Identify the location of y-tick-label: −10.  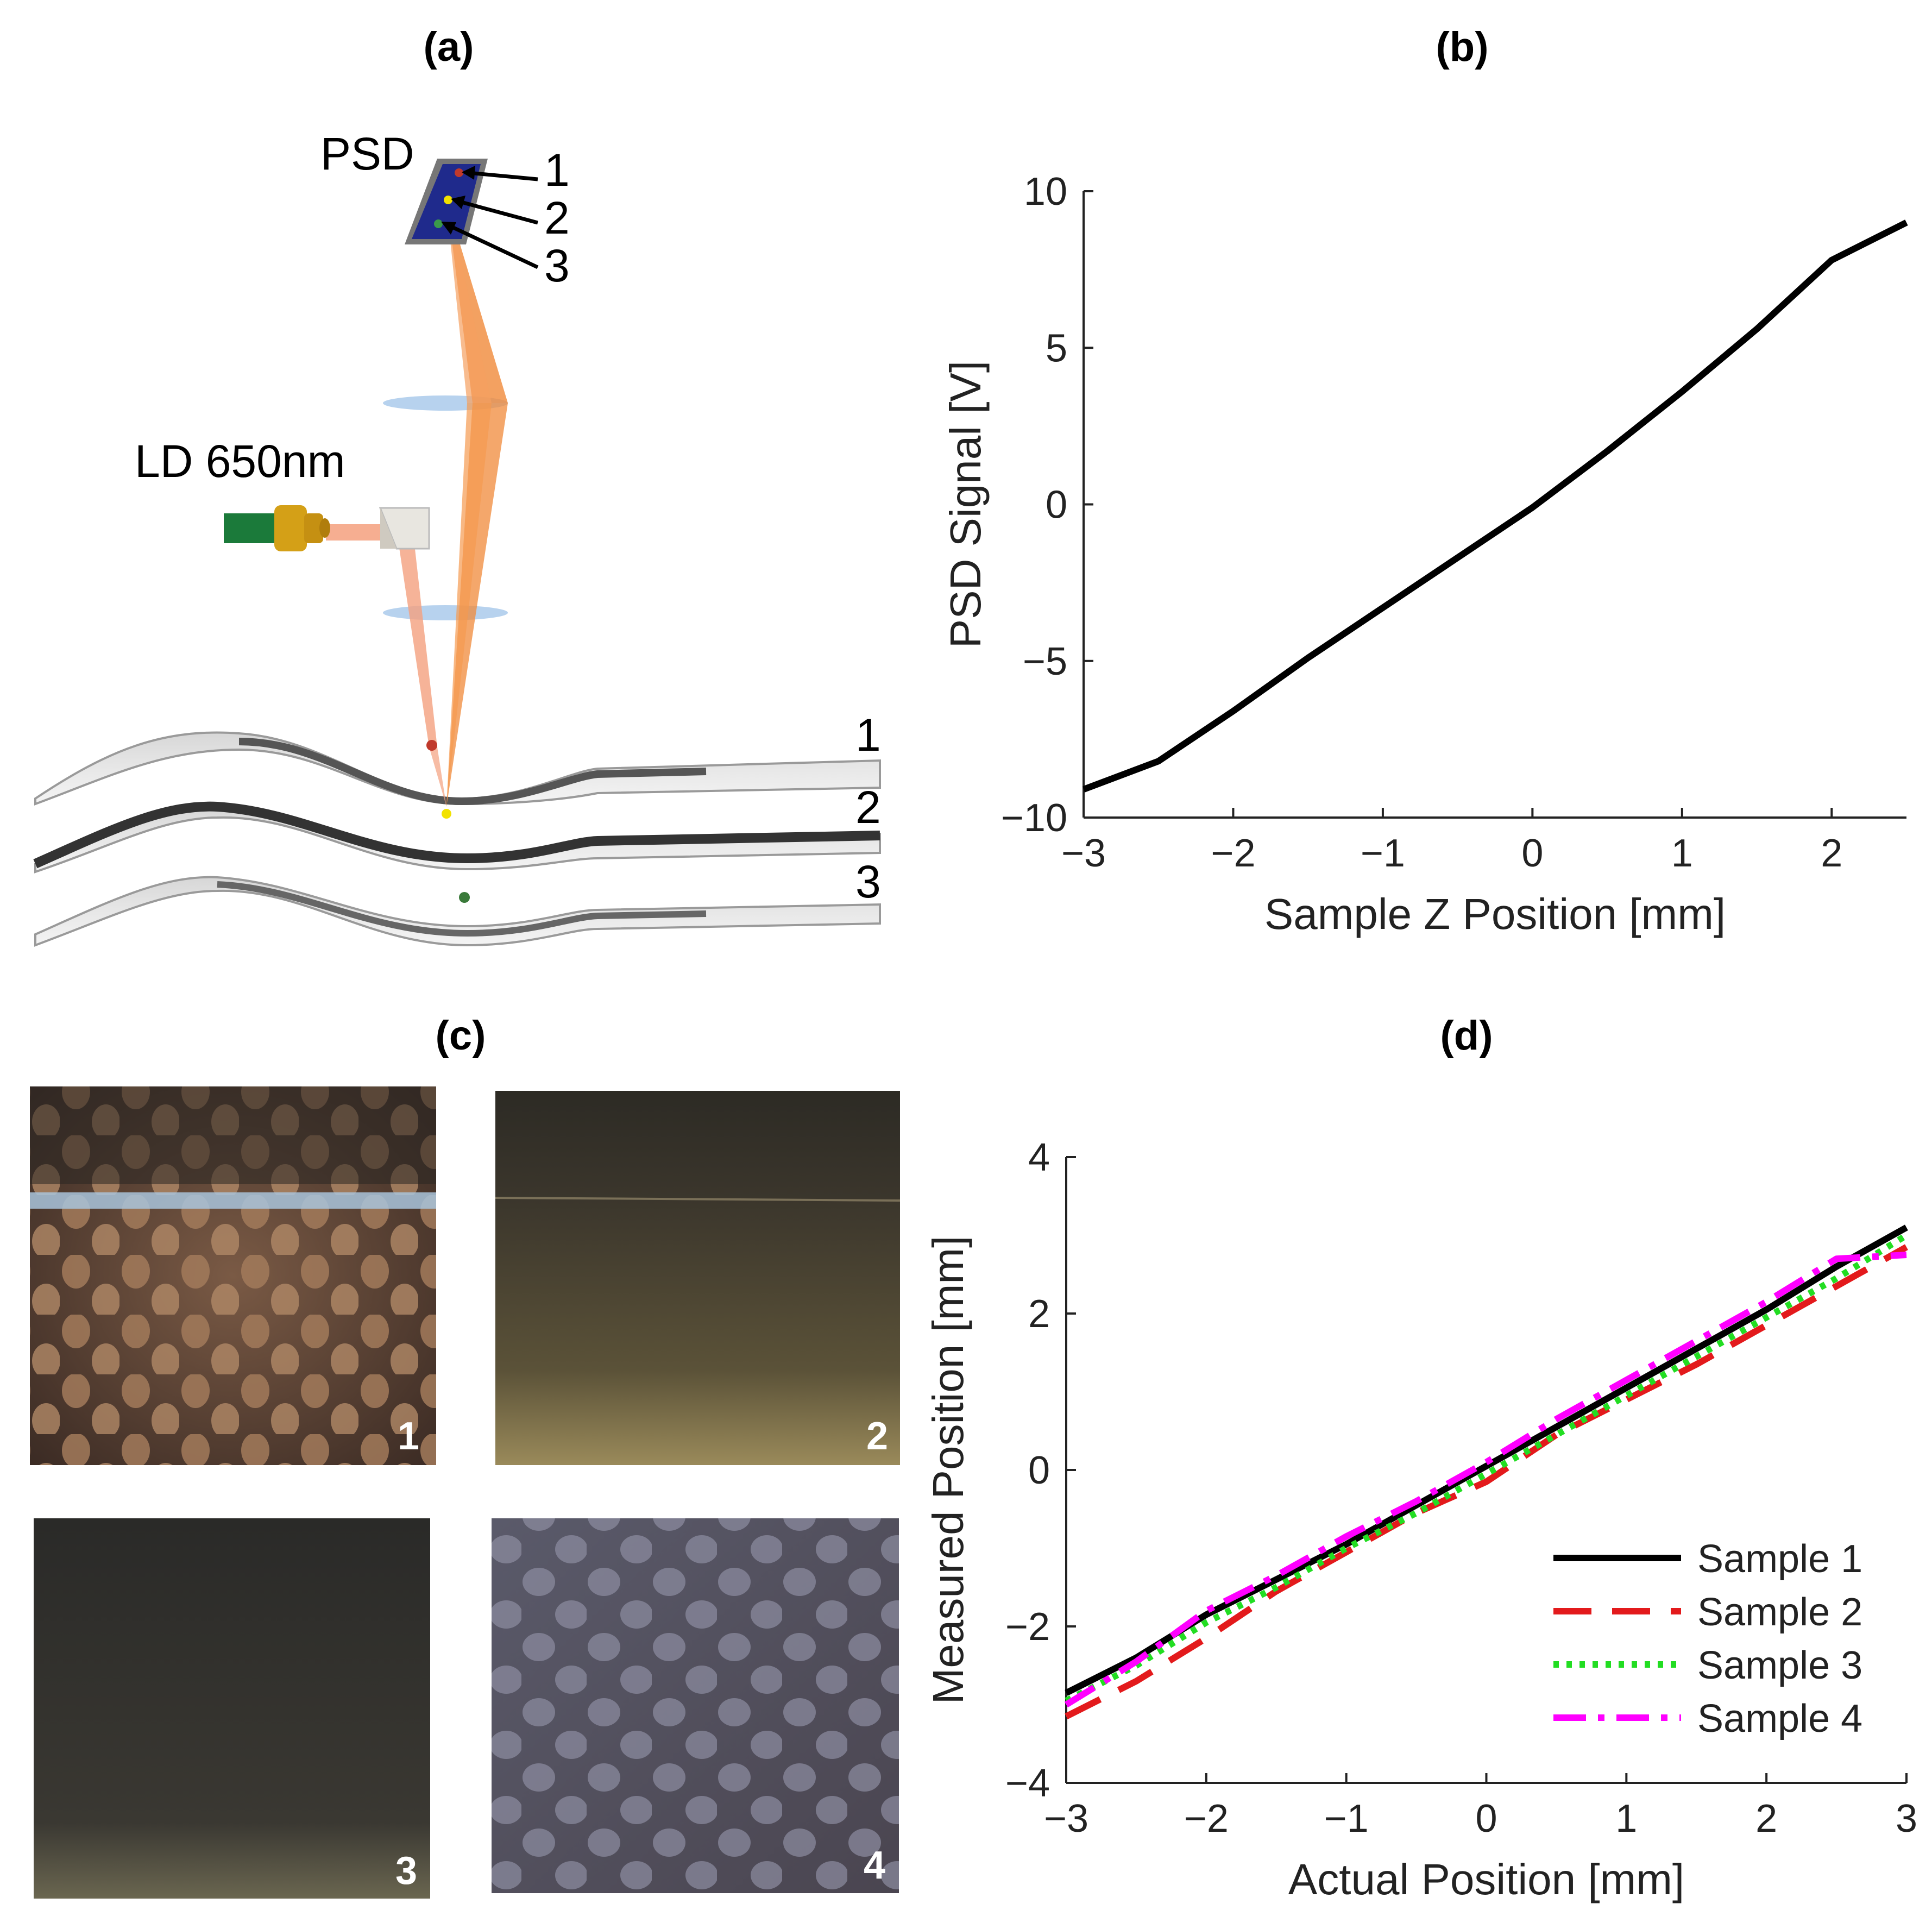
(1034, 818).